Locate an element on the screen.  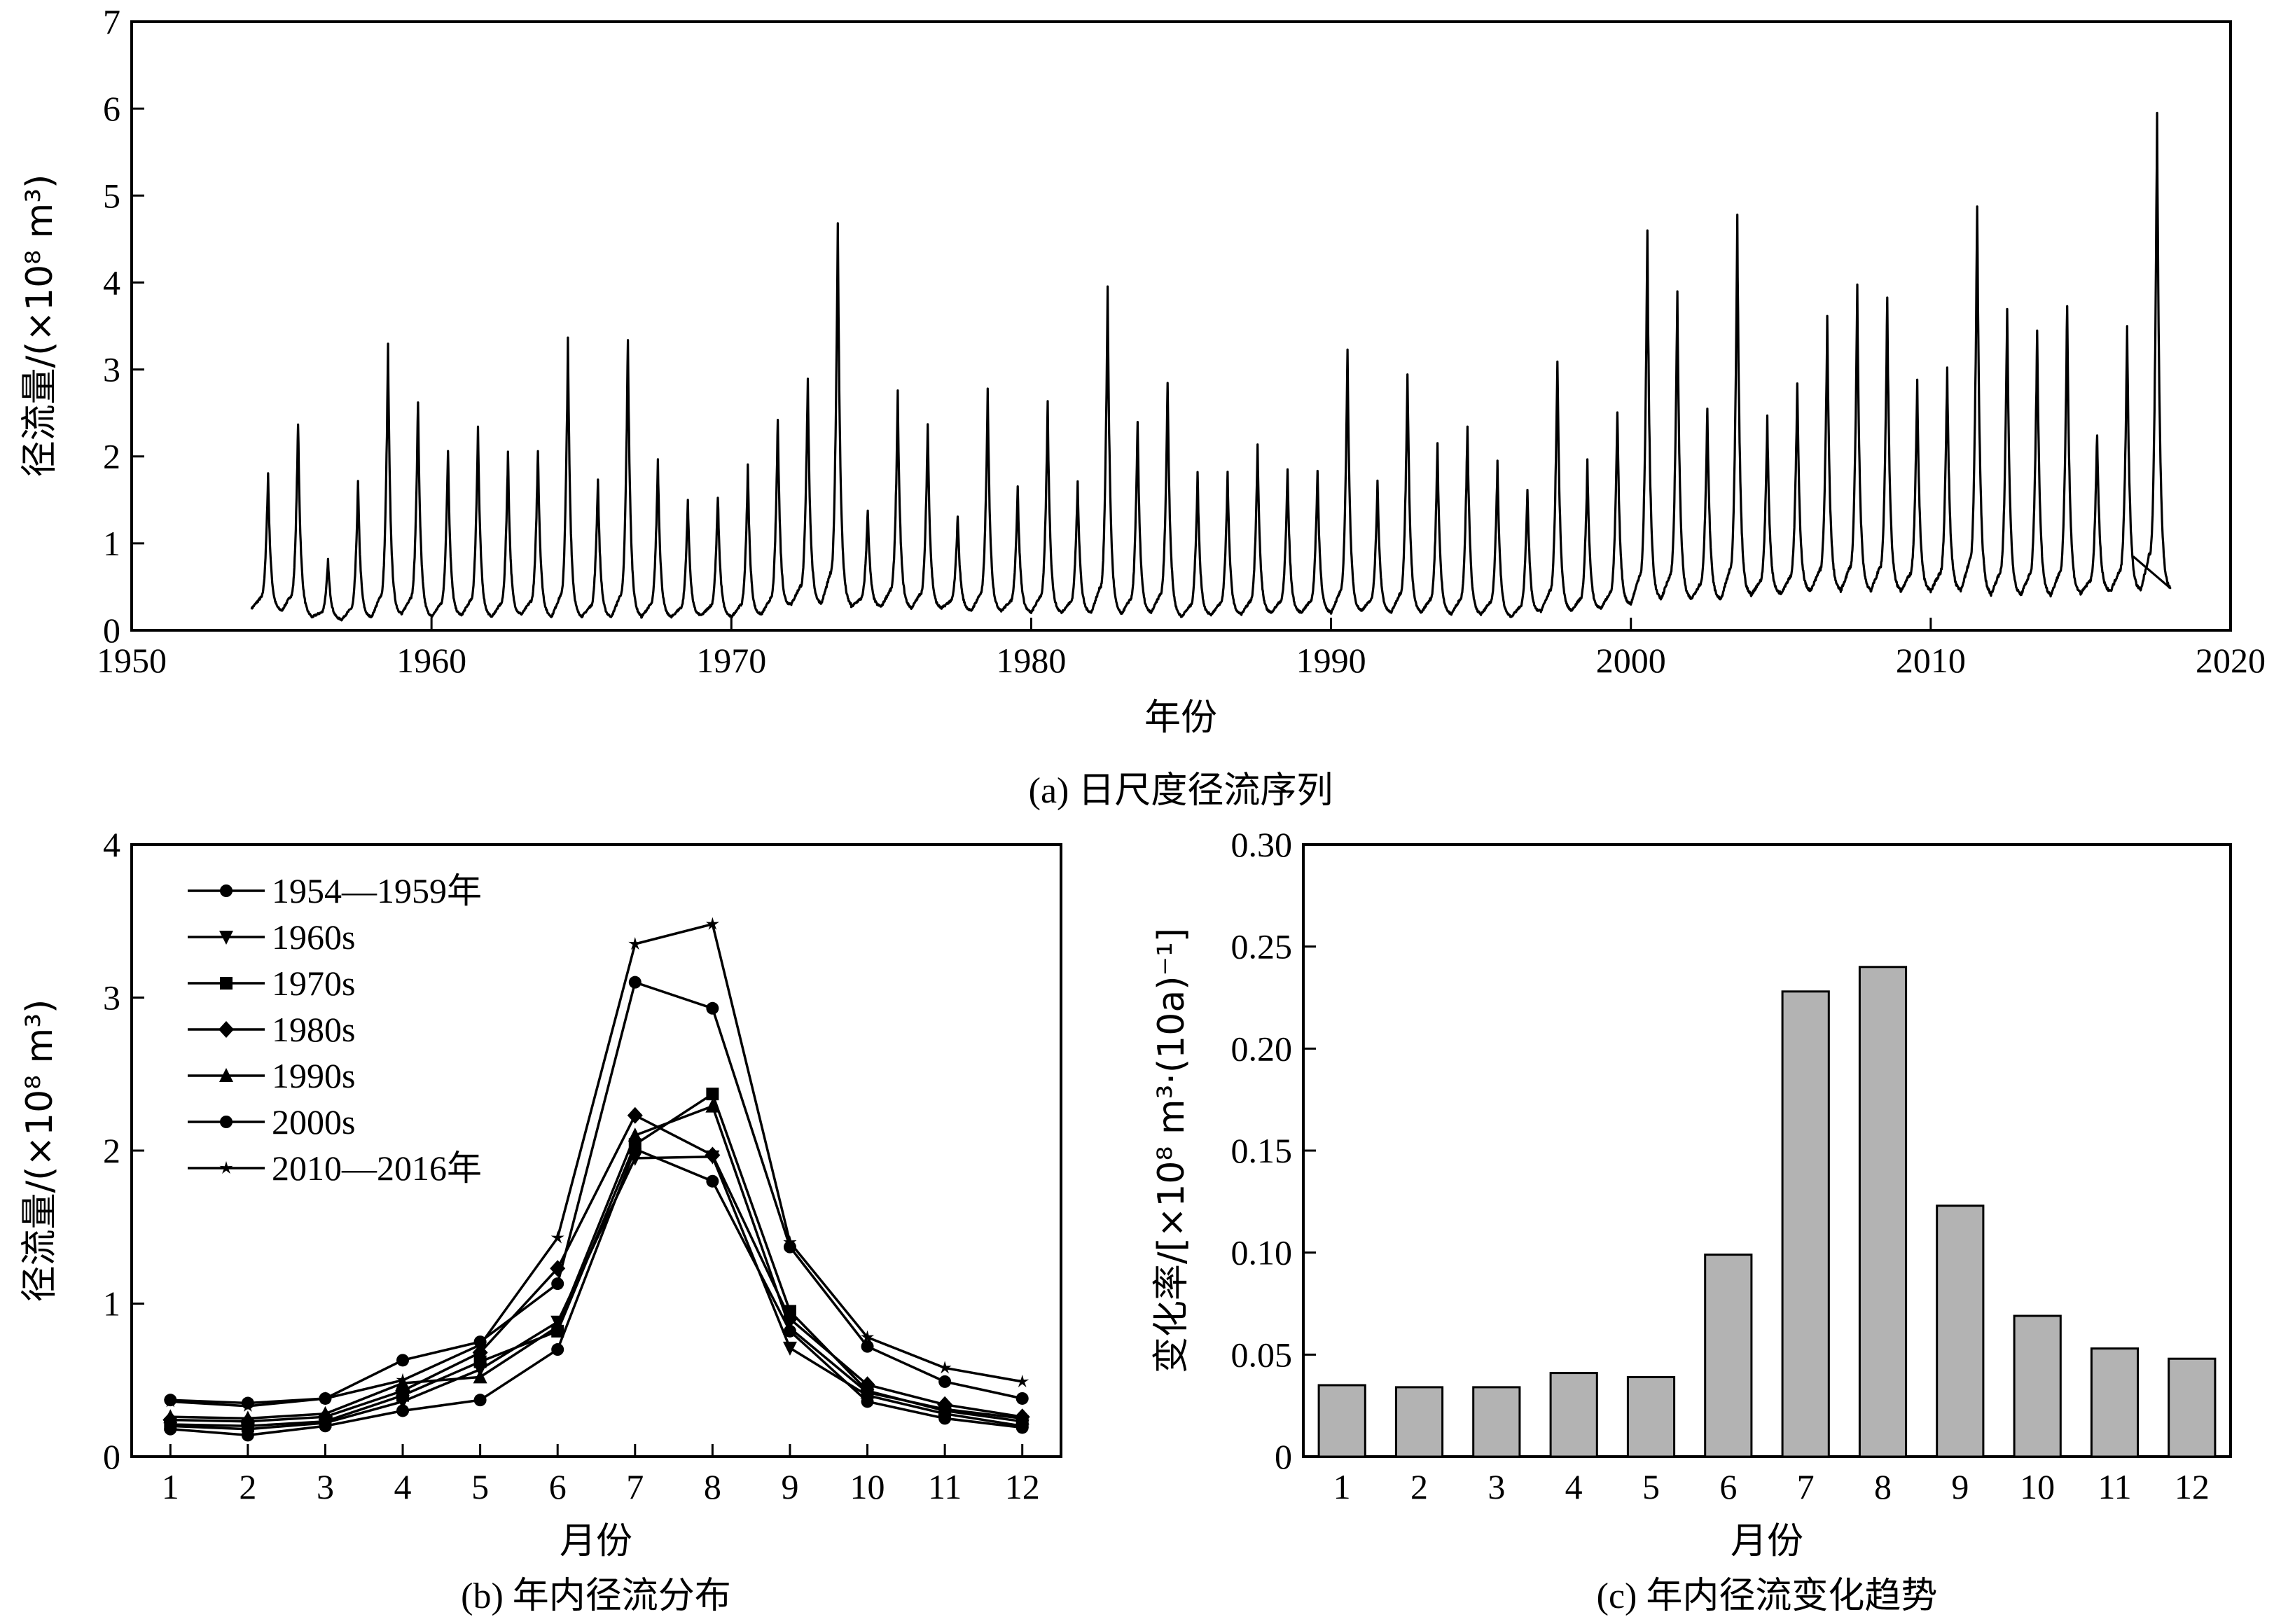
panel-b-xtick-label: 3 is located at coordinates (325, 1486).